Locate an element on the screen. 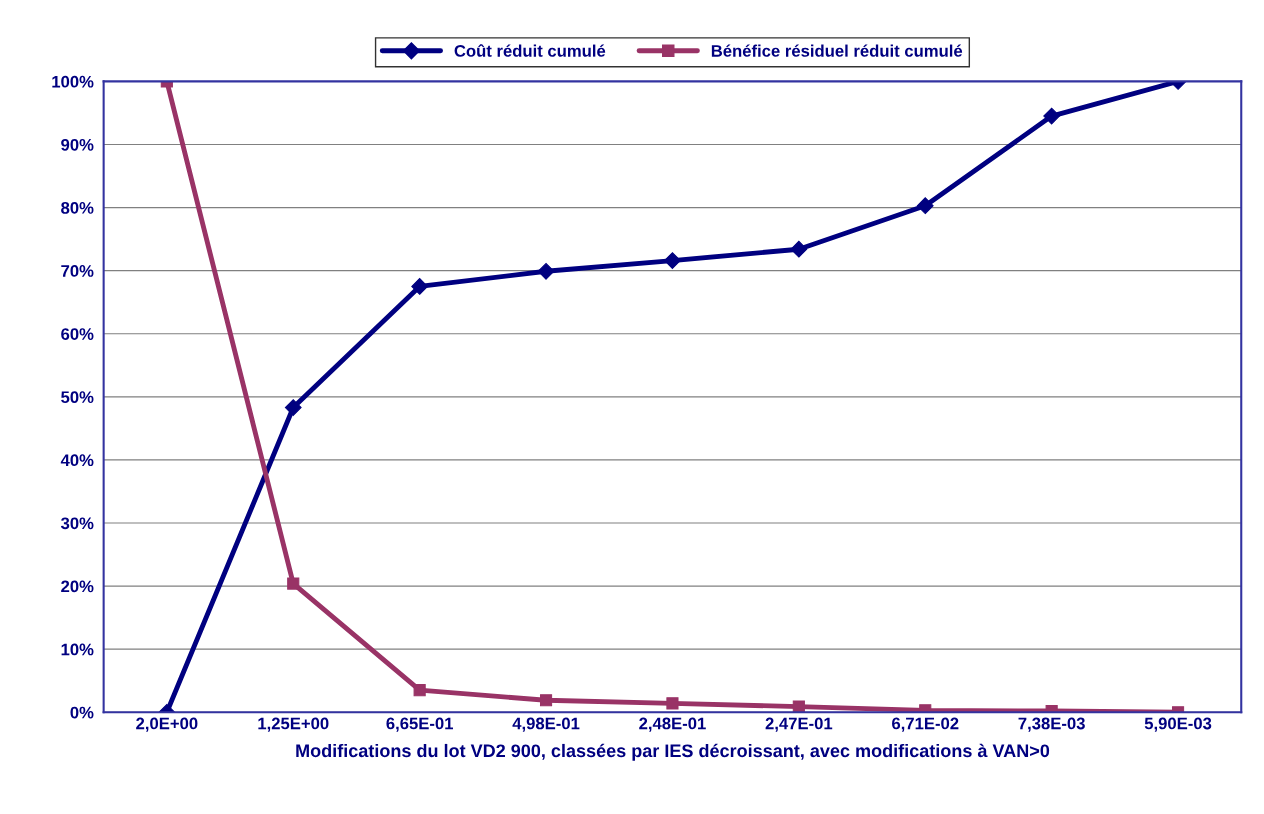  x-tick-label: 7,38E-03 is located at coordinates (1051, 724).